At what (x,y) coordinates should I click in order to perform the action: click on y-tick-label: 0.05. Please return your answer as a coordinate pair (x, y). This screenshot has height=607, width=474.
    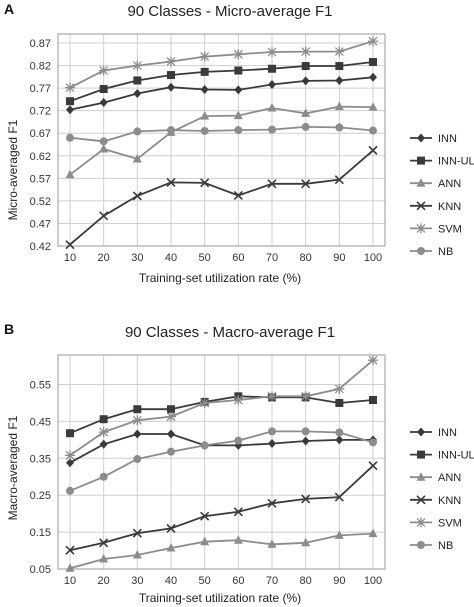
    Looking at the image, I should click on (40, 570).